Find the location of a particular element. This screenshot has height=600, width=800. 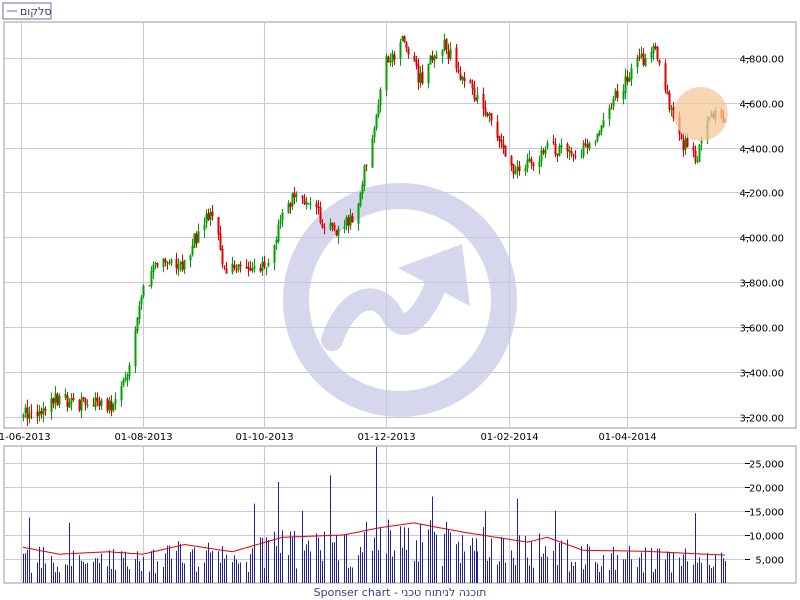

volume-tick-label: 15,000 is located at coordinates (766, 513).